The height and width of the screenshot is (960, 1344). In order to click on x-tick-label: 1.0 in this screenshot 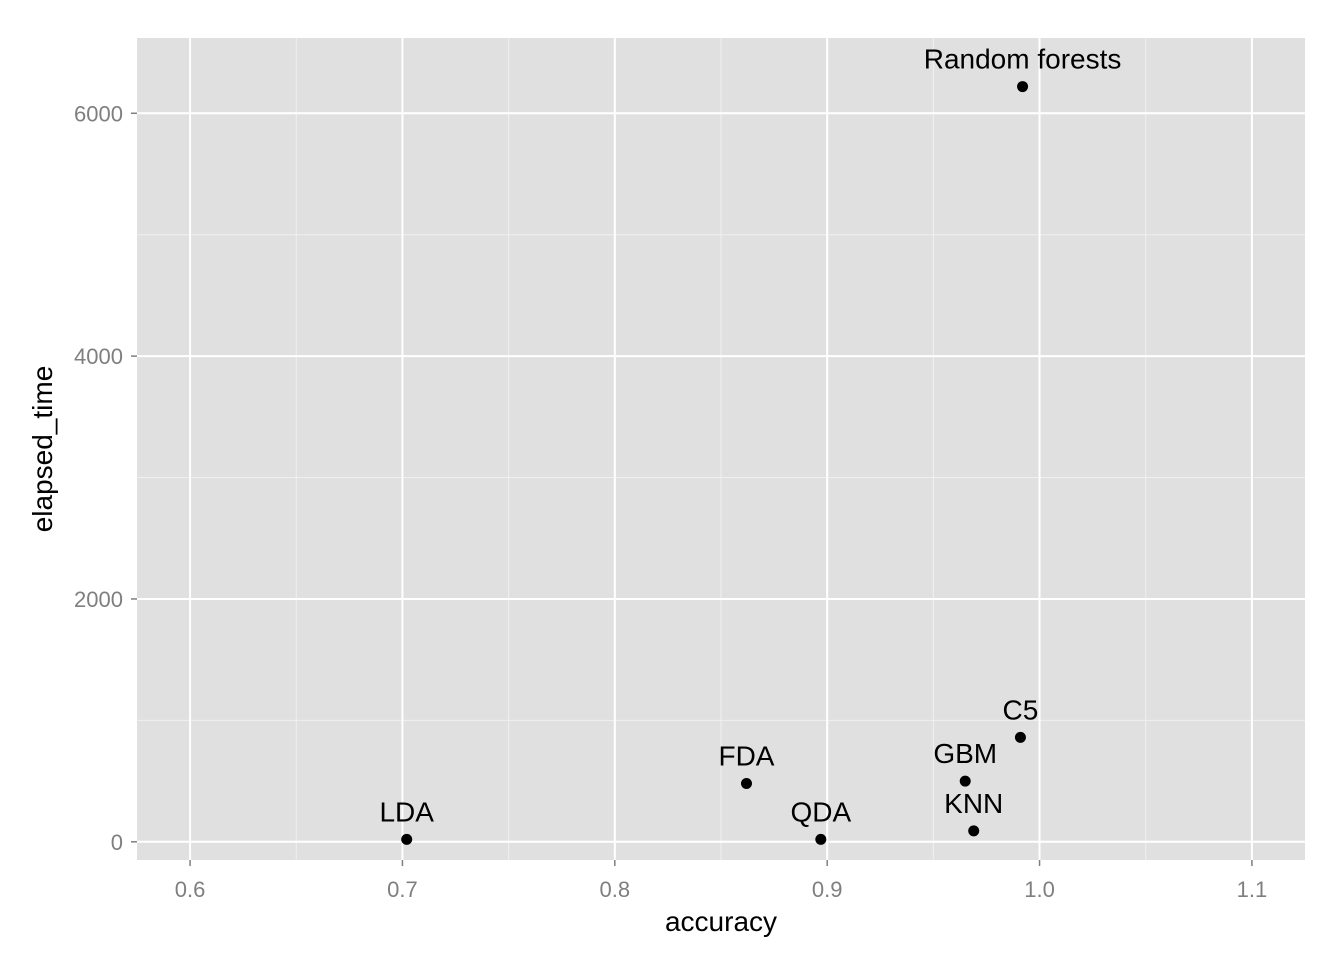, I will do `click(1039, 889)`.